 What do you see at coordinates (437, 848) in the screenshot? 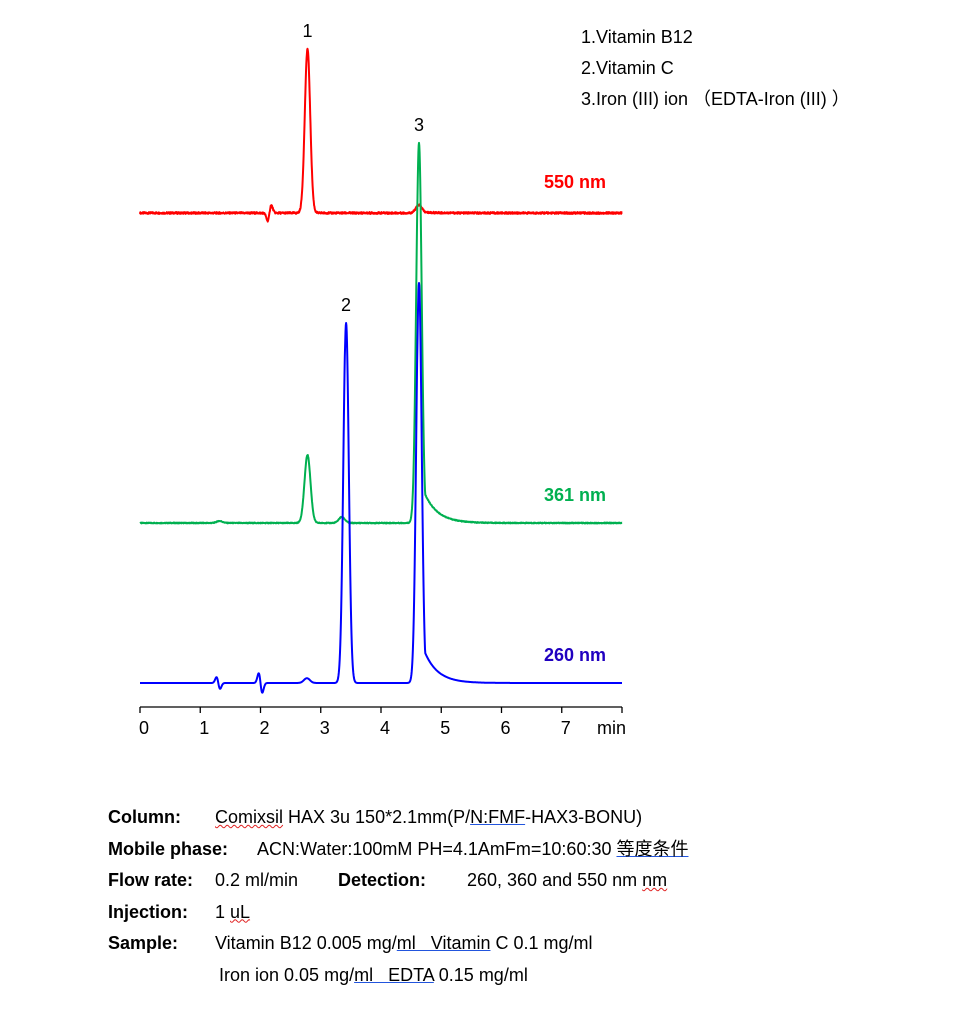
I see `mobile-phase-value: ACN:Water:100mM PH=4.1AmFm=10:60:30` at bounding box center [437, 848].